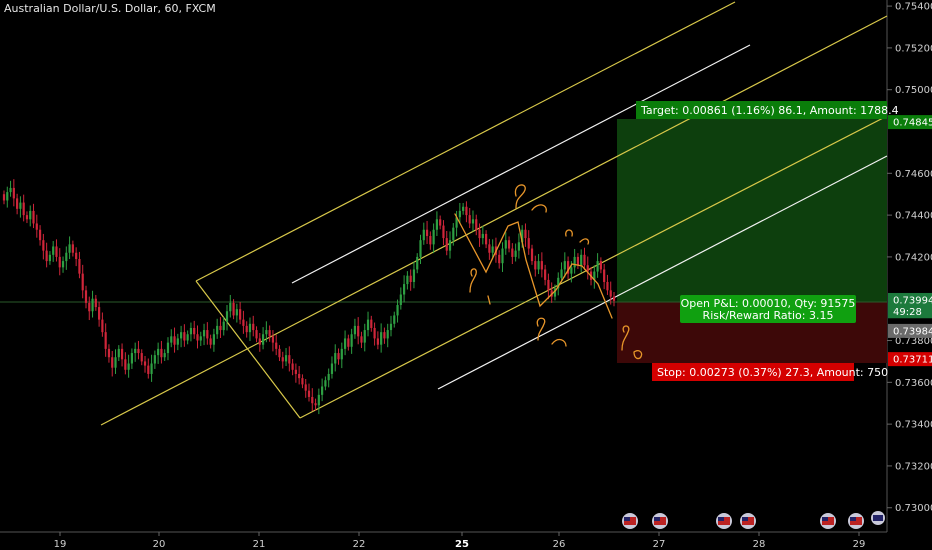 This screenshot has width=932, height=550. I want to click on pnl-text: Open P&L: 0.00010, Qty: 91575, so click(768, 303).